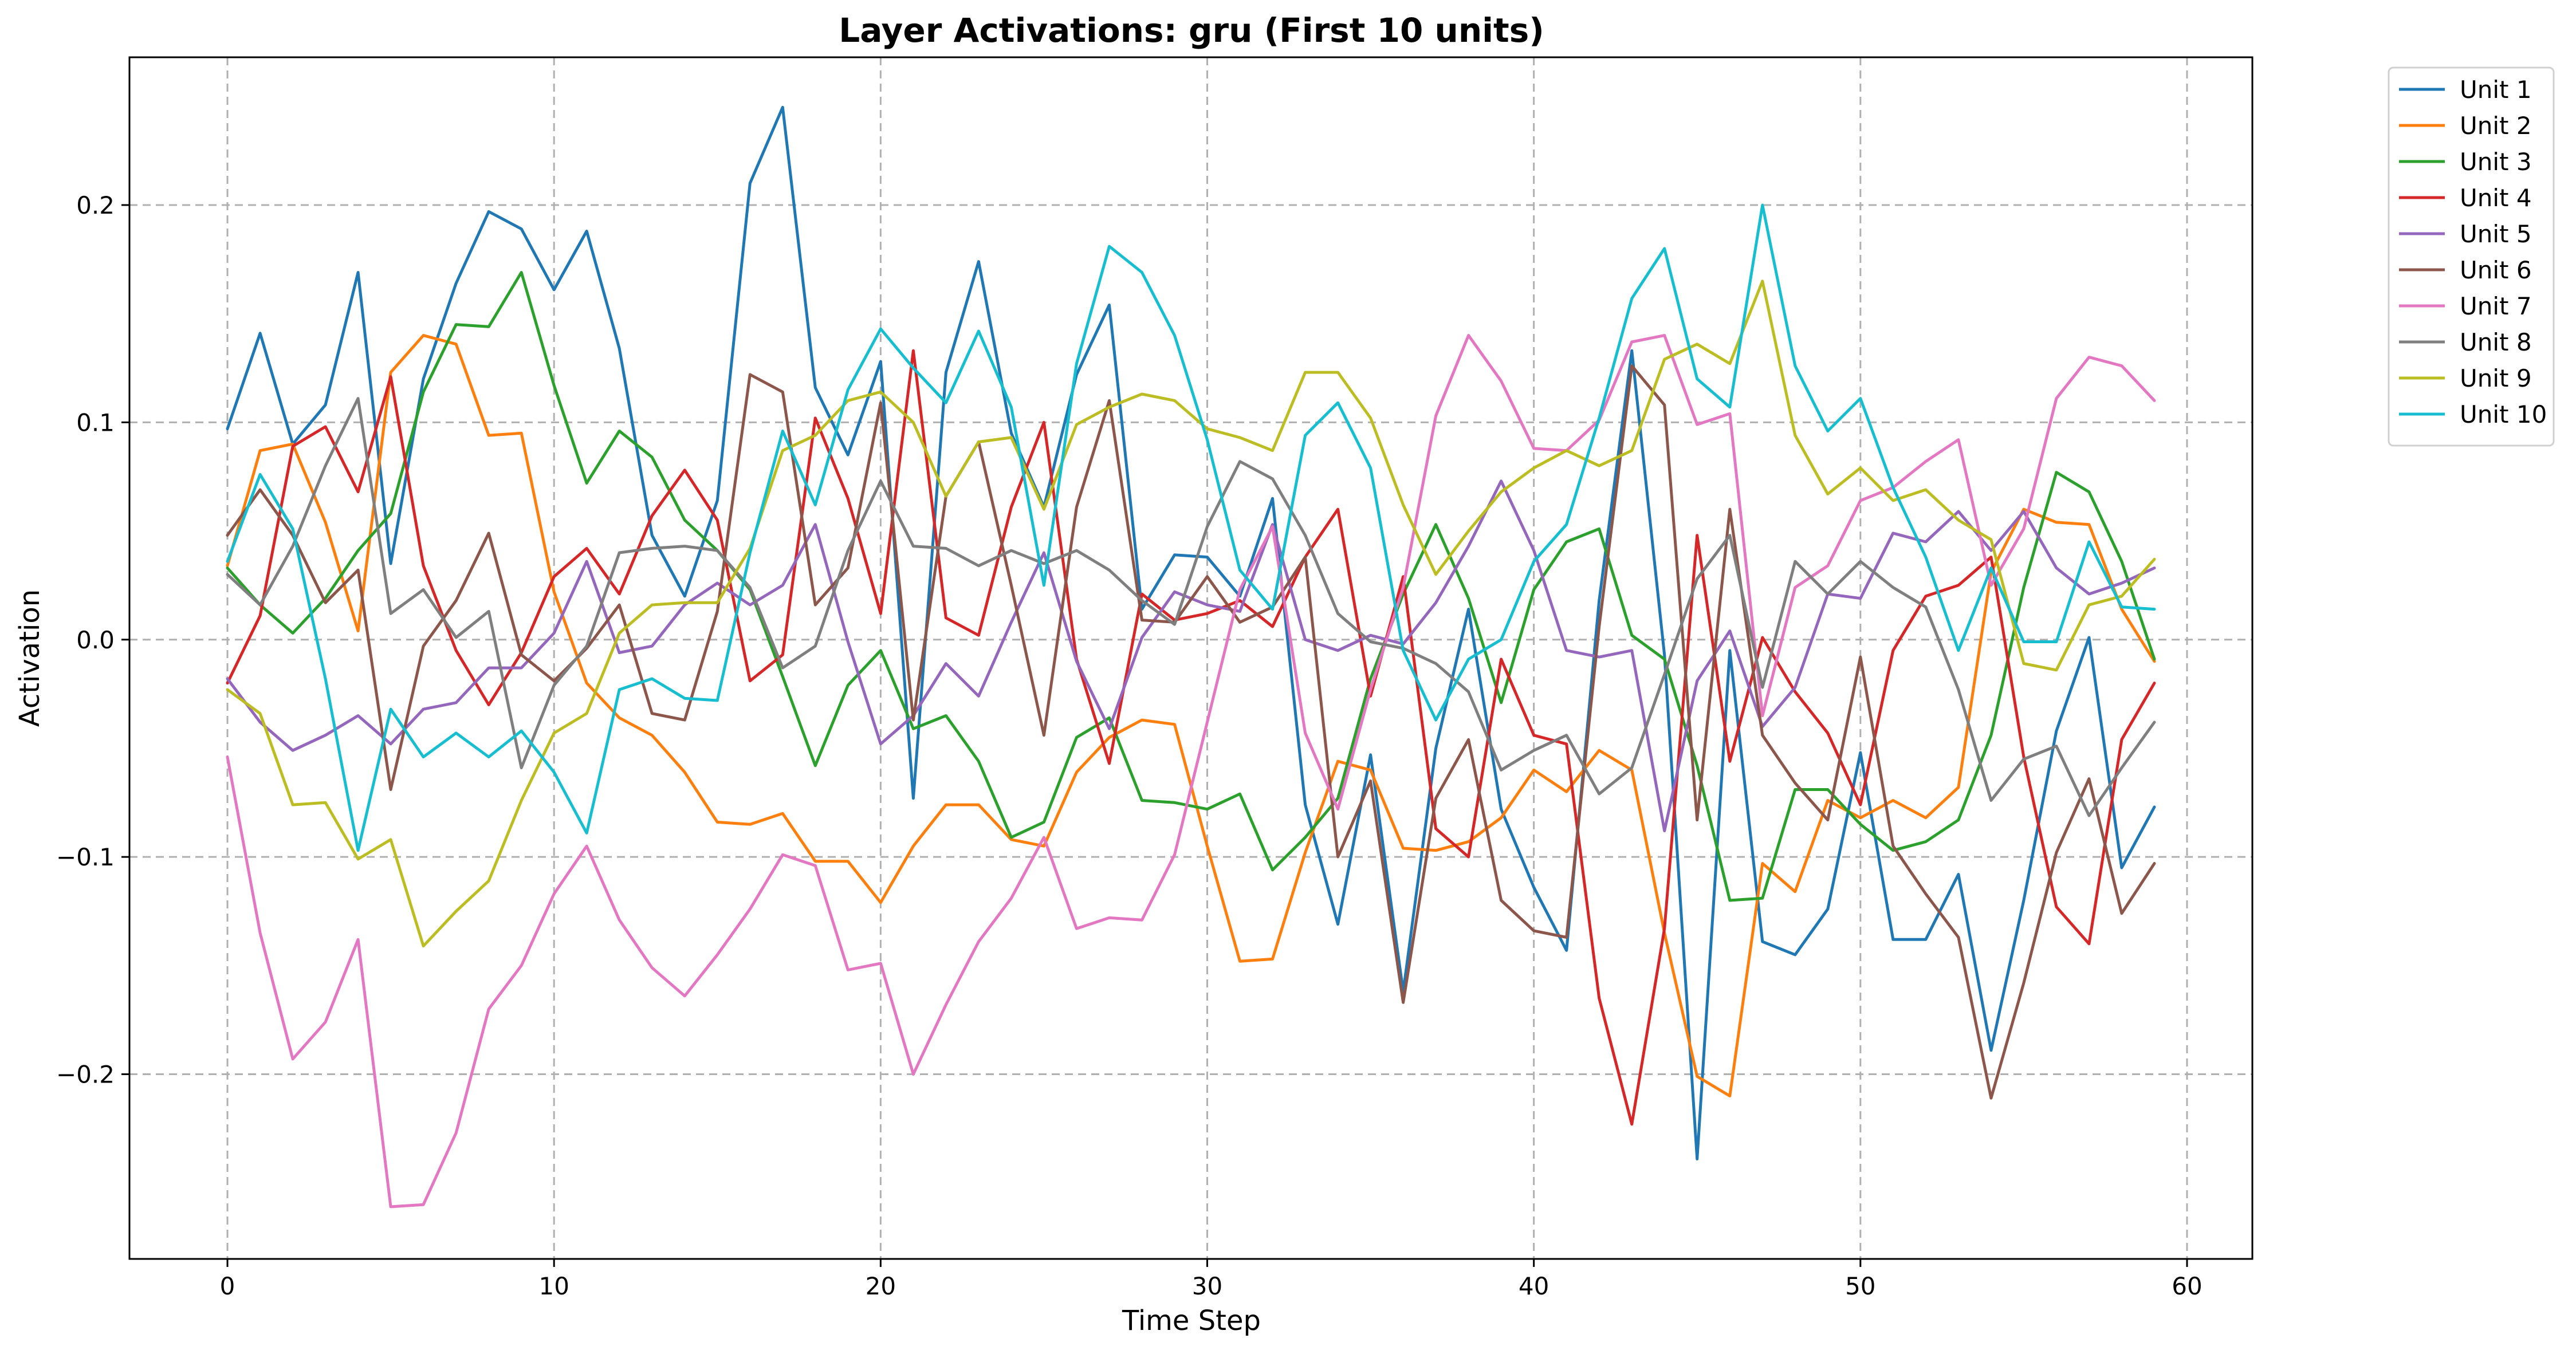  Describe the element at coordinates (2187, 1286) in the screenshot. I see `x-tick-label: 60` at that location.